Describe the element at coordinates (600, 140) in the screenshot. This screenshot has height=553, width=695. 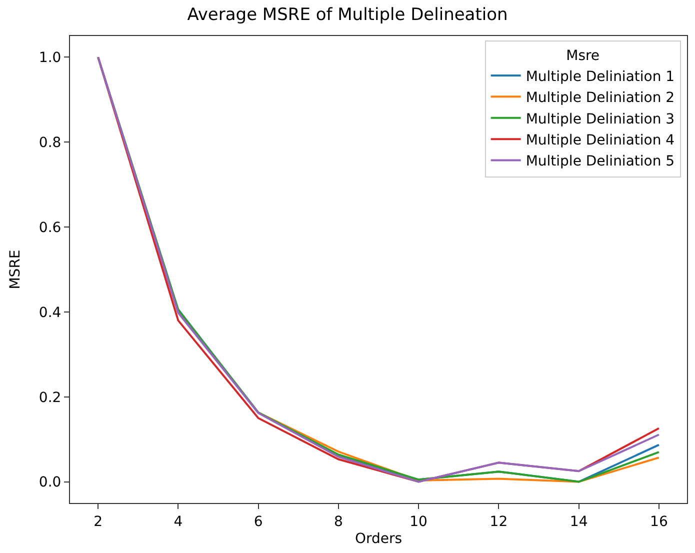
I see `legend-label: Multiple Deliniation 4` at that location.